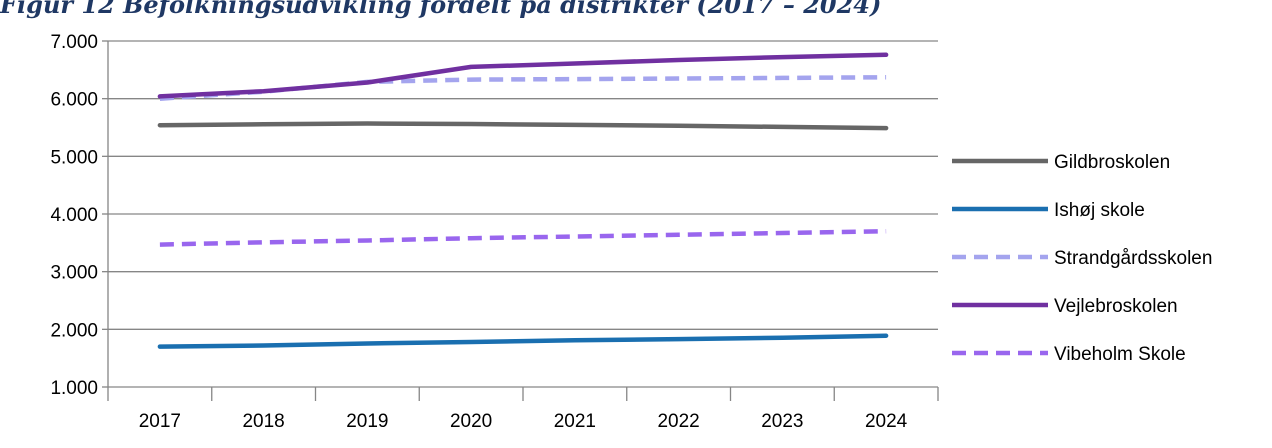 This screenshot has width=1272, height=448. Describe the element at coordinates (74, 330) in the screenshot. I see `y-tick-label: 2.000` at that location.